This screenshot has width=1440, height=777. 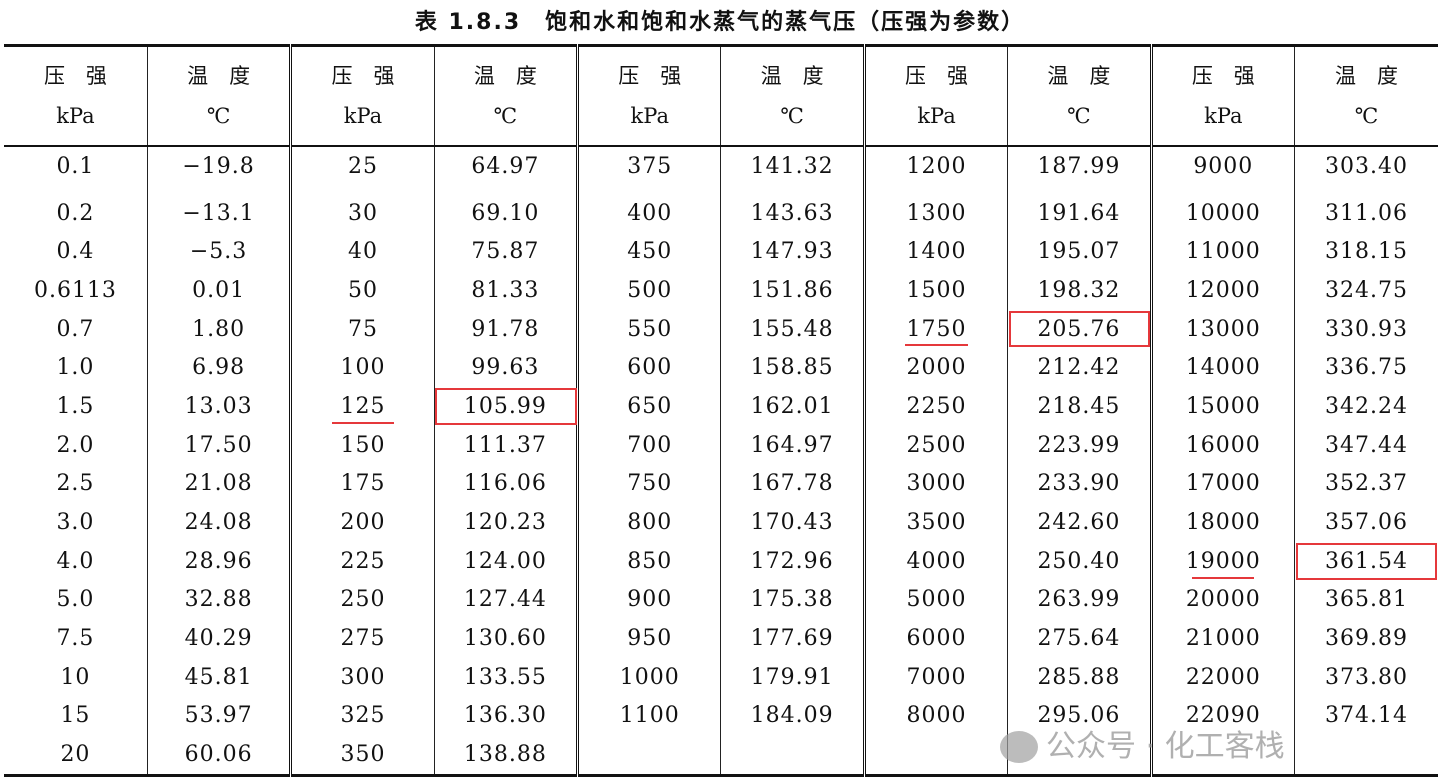 I want to click on pressure-cell: 50, so click(x=362, y=290).